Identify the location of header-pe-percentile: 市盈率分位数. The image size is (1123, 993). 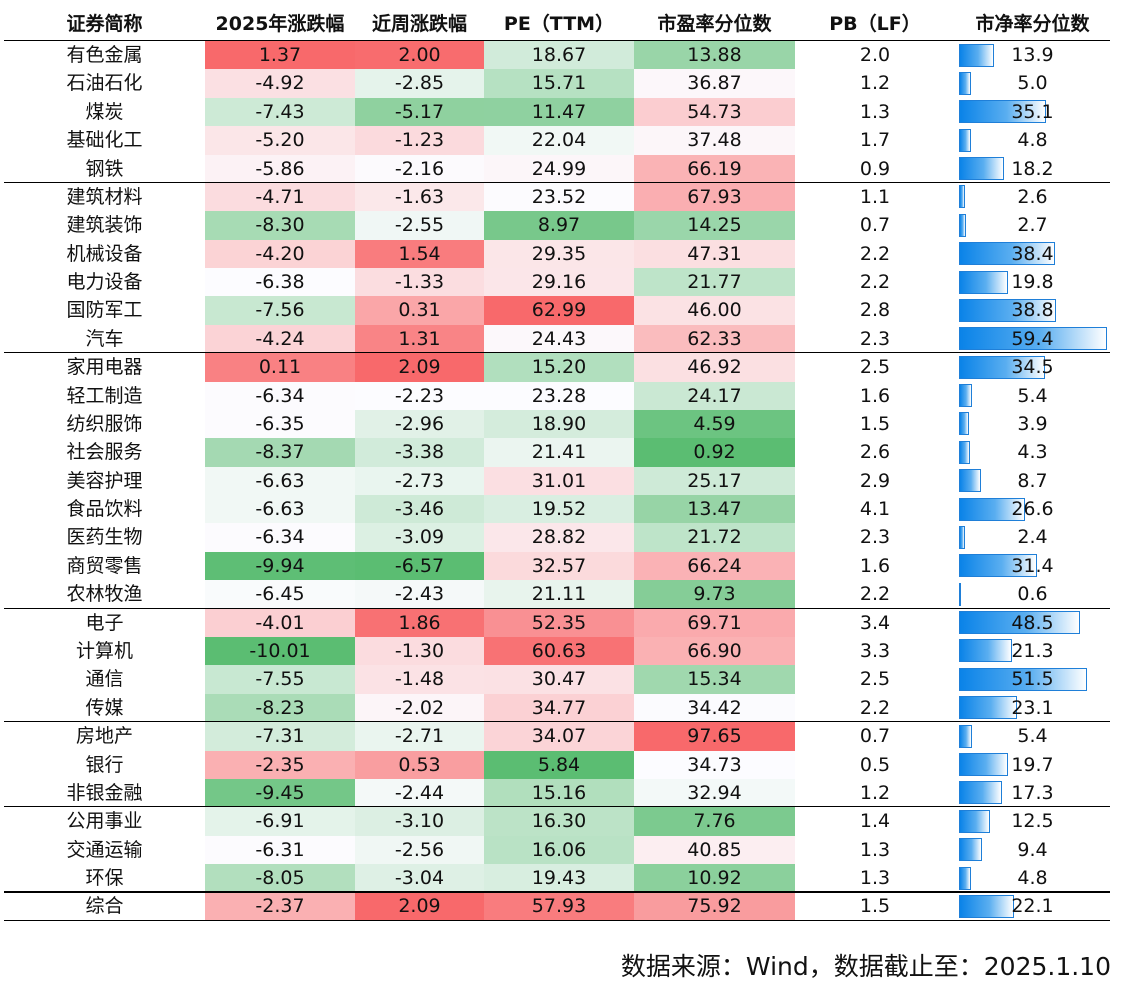
(714, 24).